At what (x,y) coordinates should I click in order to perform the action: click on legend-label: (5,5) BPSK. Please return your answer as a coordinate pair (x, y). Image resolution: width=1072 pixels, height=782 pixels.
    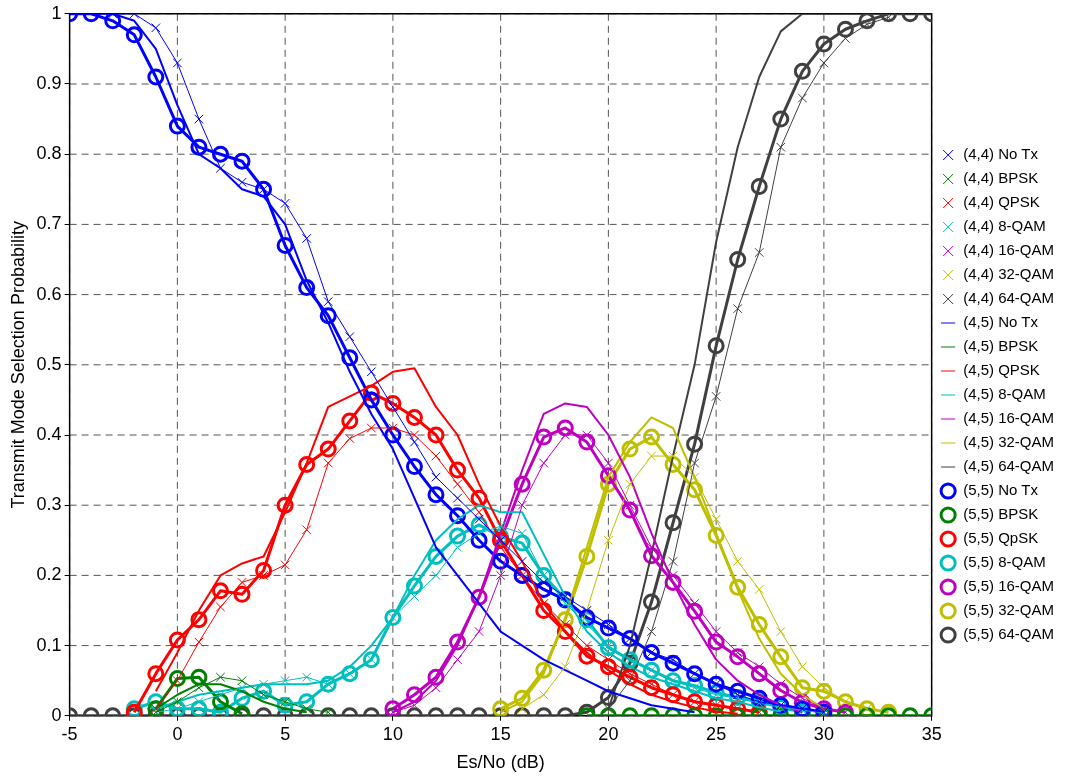
    Looking at the image, I should click on (1001, 514).